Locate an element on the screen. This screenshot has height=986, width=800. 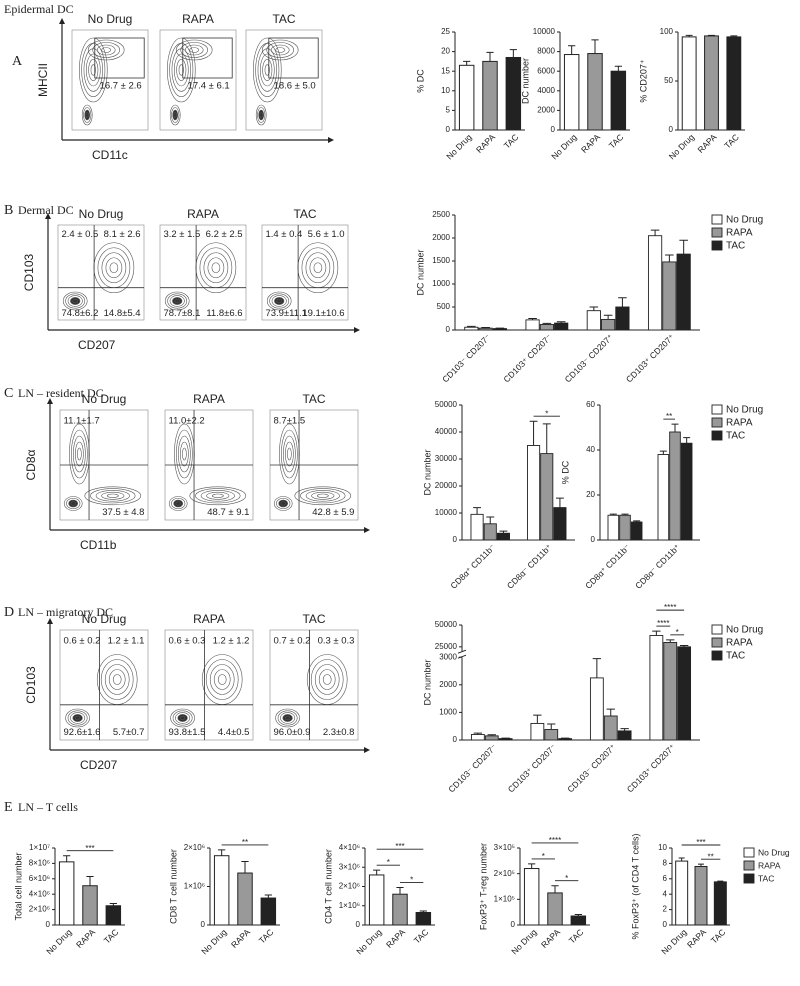
y-tick-label: 6000 is located at coordinates (546, 70).